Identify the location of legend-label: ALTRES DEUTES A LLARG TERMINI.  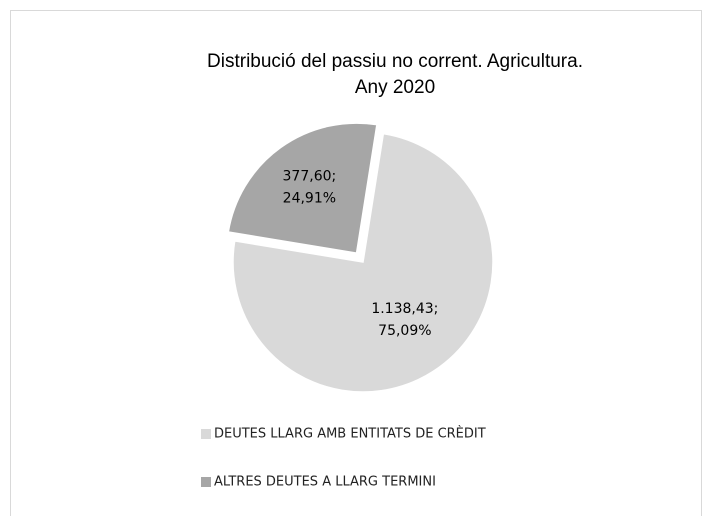
(325, 482).